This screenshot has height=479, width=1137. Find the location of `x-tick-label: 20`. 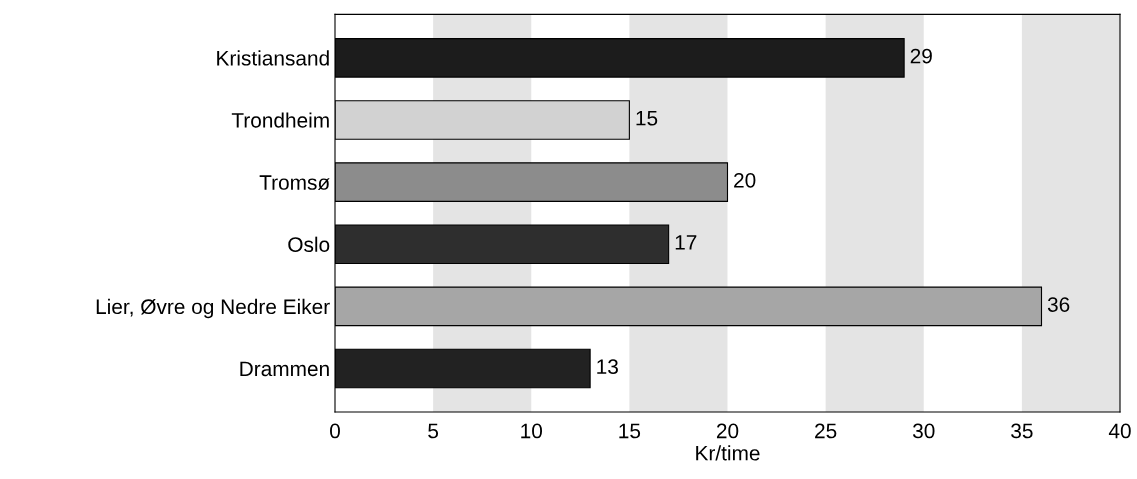

x-tick-label: 20 is located at coordinates (727, 431).